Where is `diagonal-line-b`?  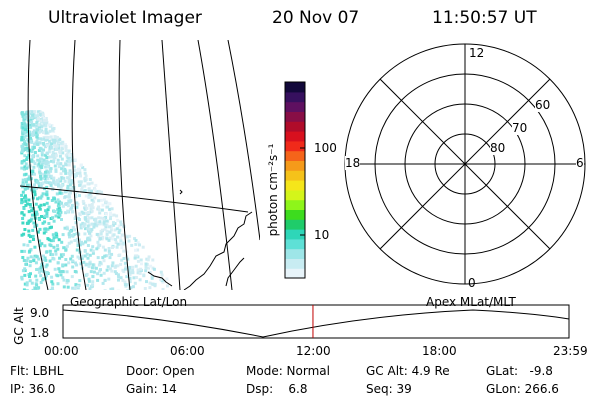 diagonal-line-b is located at coordinates (465, 164).